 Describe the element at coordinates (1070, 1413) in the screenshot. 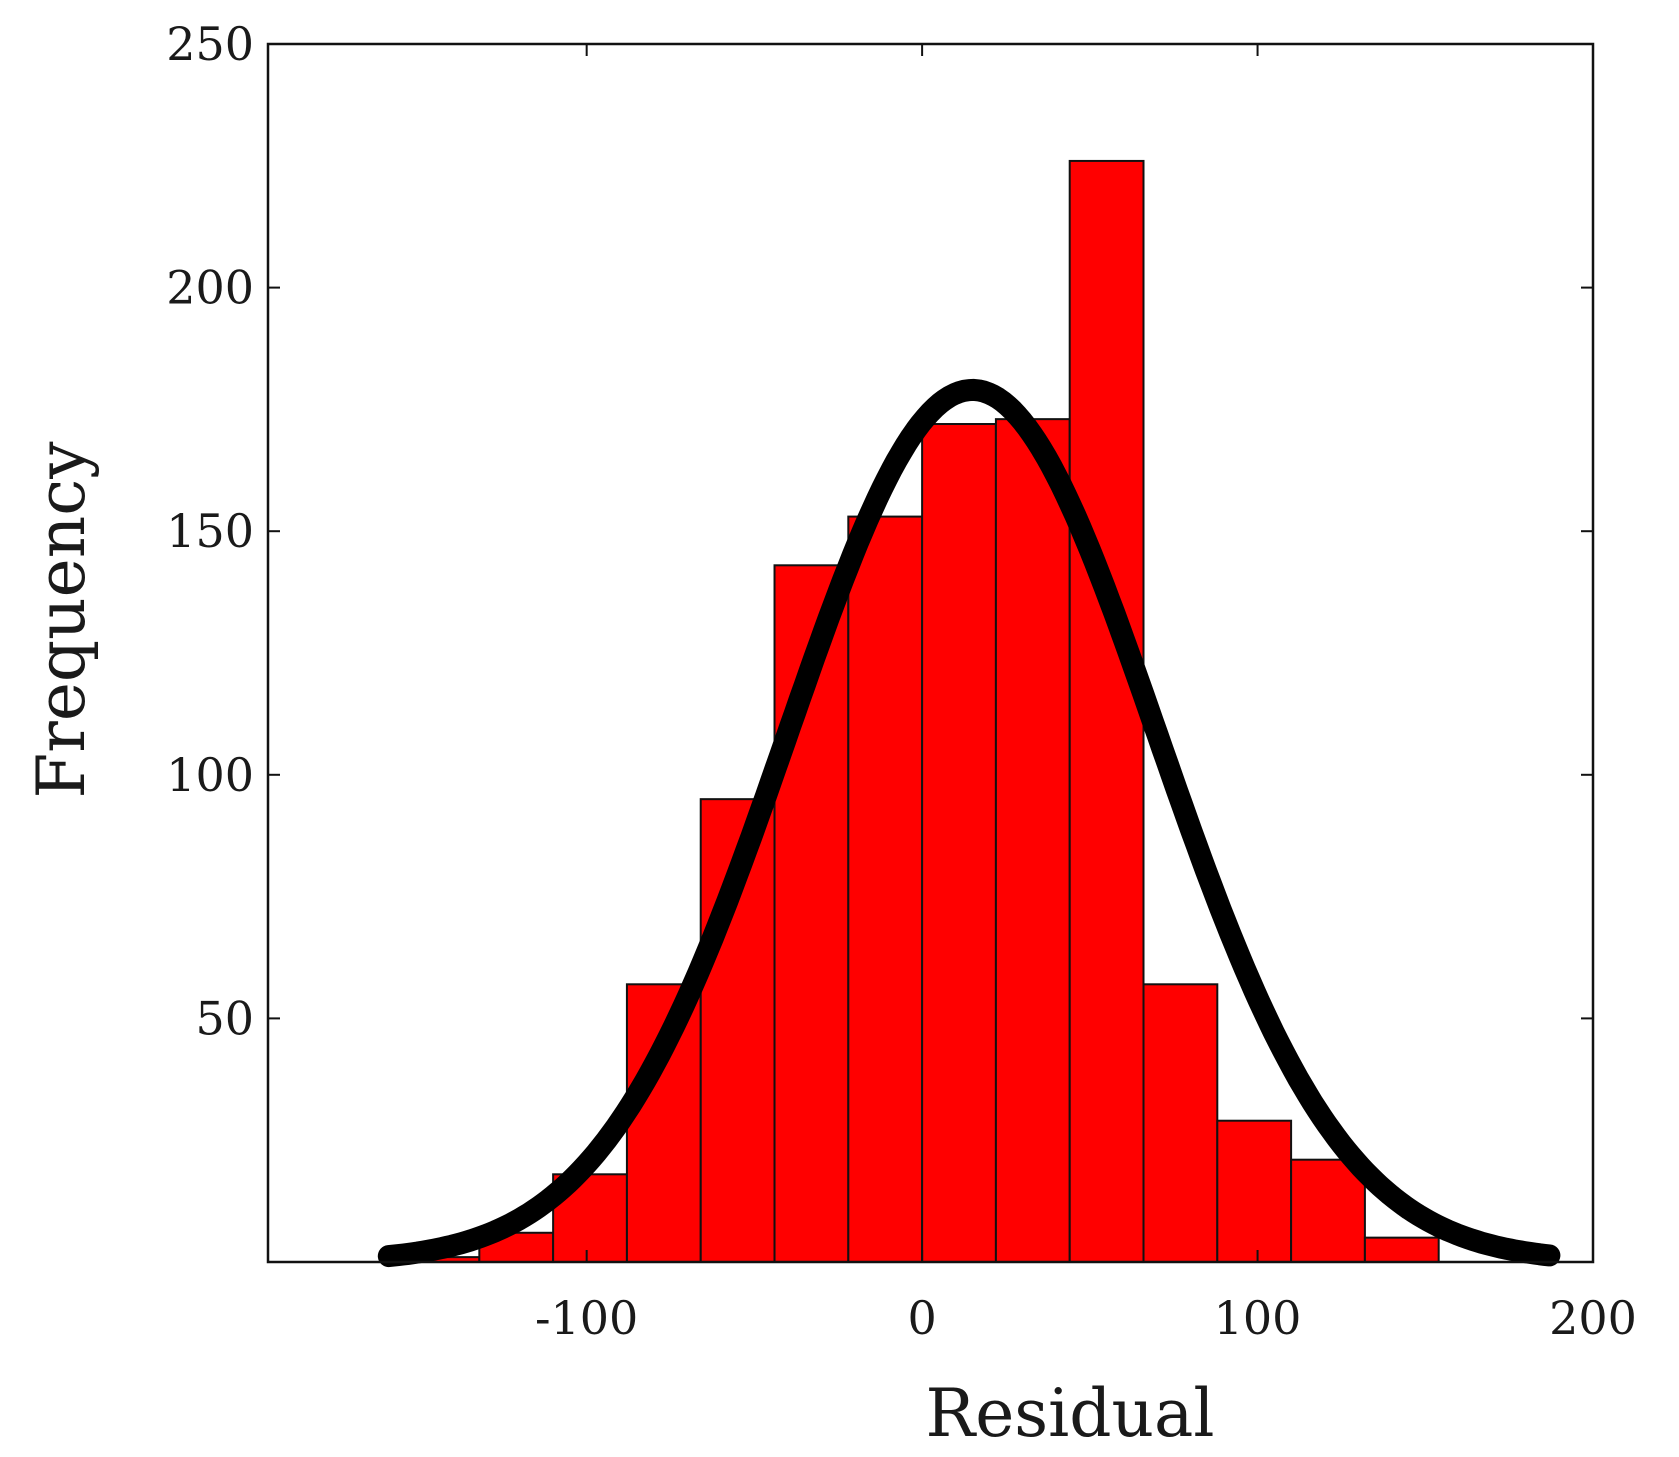

I see `x-axis-title: Residual` at that location.